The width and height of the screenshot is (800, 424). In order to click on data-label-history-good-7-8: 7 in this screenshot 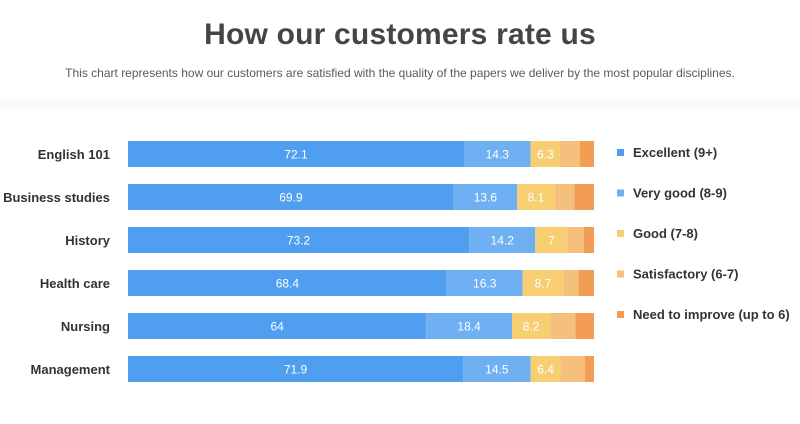, I will do `click(551, 241)`.